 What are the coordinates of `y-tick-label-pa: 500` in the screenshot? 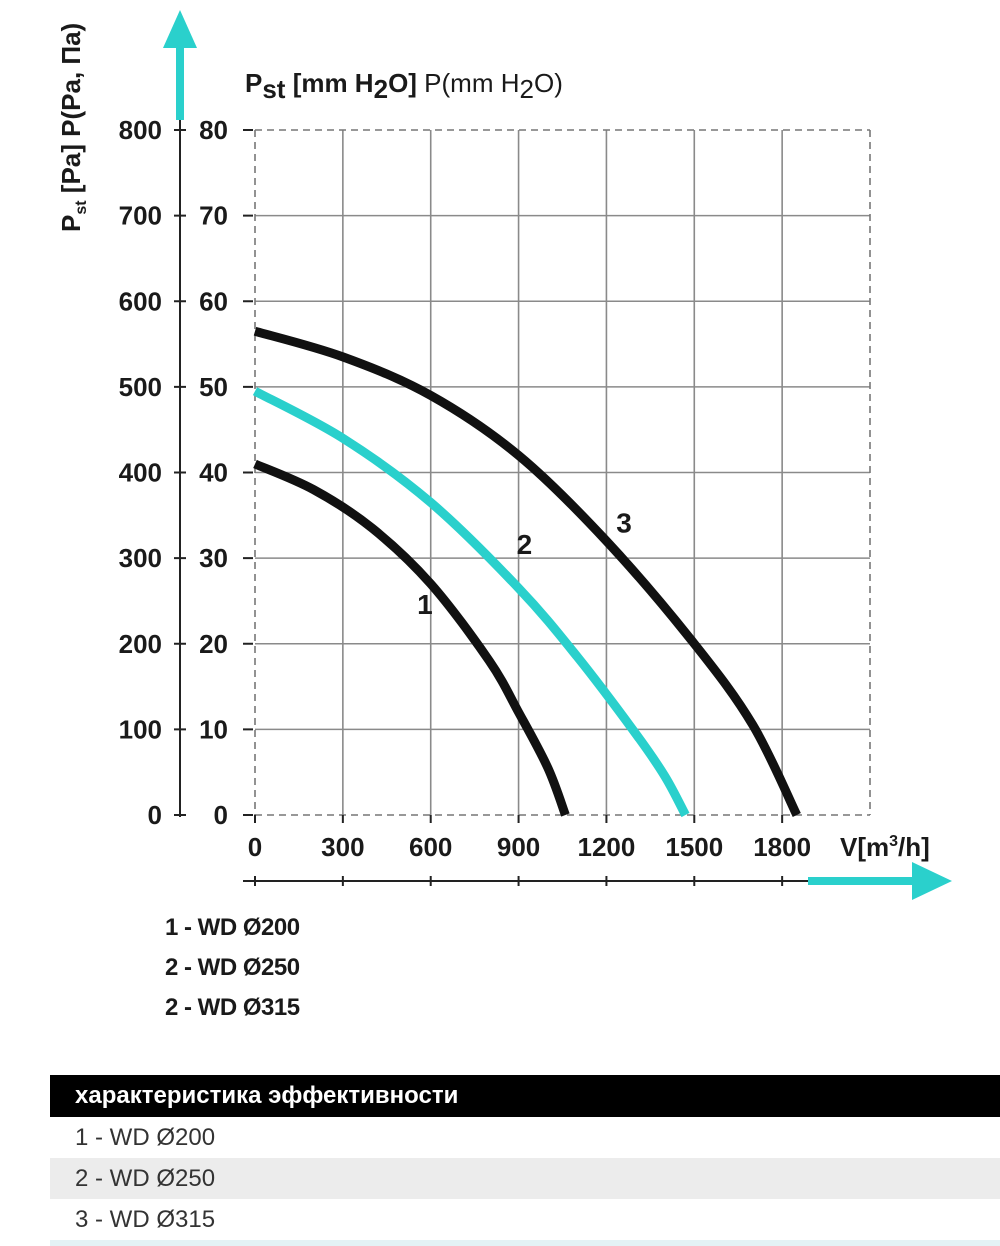 It's located at (140, 387).